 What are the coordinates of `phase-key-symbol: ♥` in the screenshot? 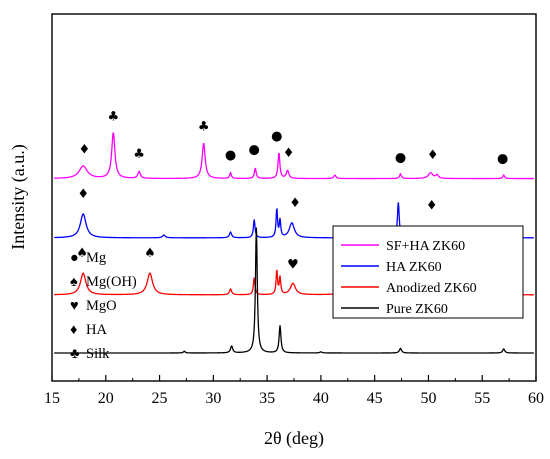 It's located at (74, 306).